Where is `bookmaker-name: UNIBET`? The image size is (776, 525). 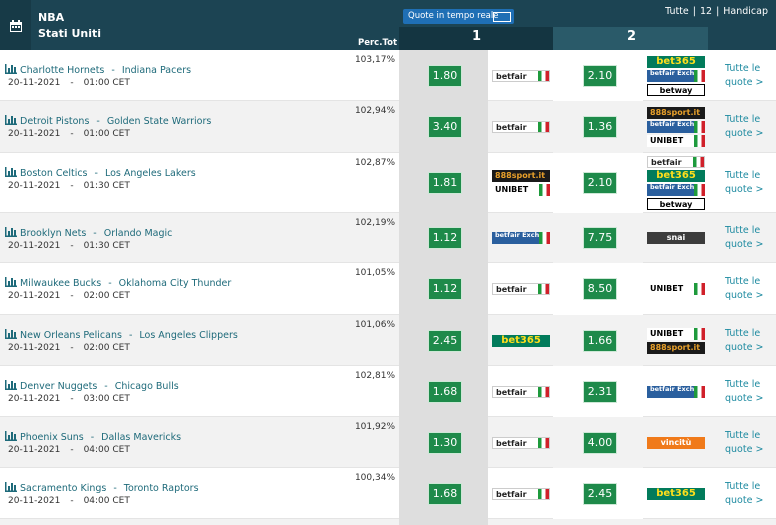
bookmaker-name: UNIBET is located at coordinates (667, 140).